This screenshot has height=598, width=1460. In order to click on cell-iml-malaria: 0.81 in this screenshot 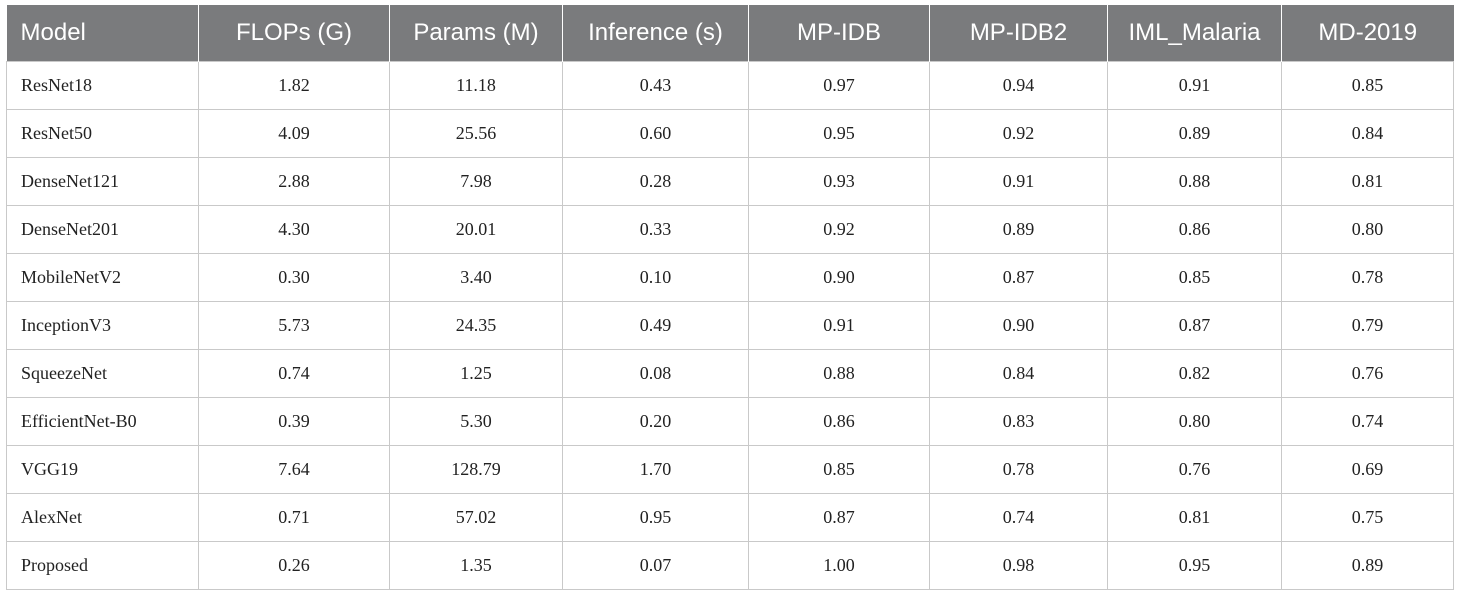, I will do `click(1194, 517)`.